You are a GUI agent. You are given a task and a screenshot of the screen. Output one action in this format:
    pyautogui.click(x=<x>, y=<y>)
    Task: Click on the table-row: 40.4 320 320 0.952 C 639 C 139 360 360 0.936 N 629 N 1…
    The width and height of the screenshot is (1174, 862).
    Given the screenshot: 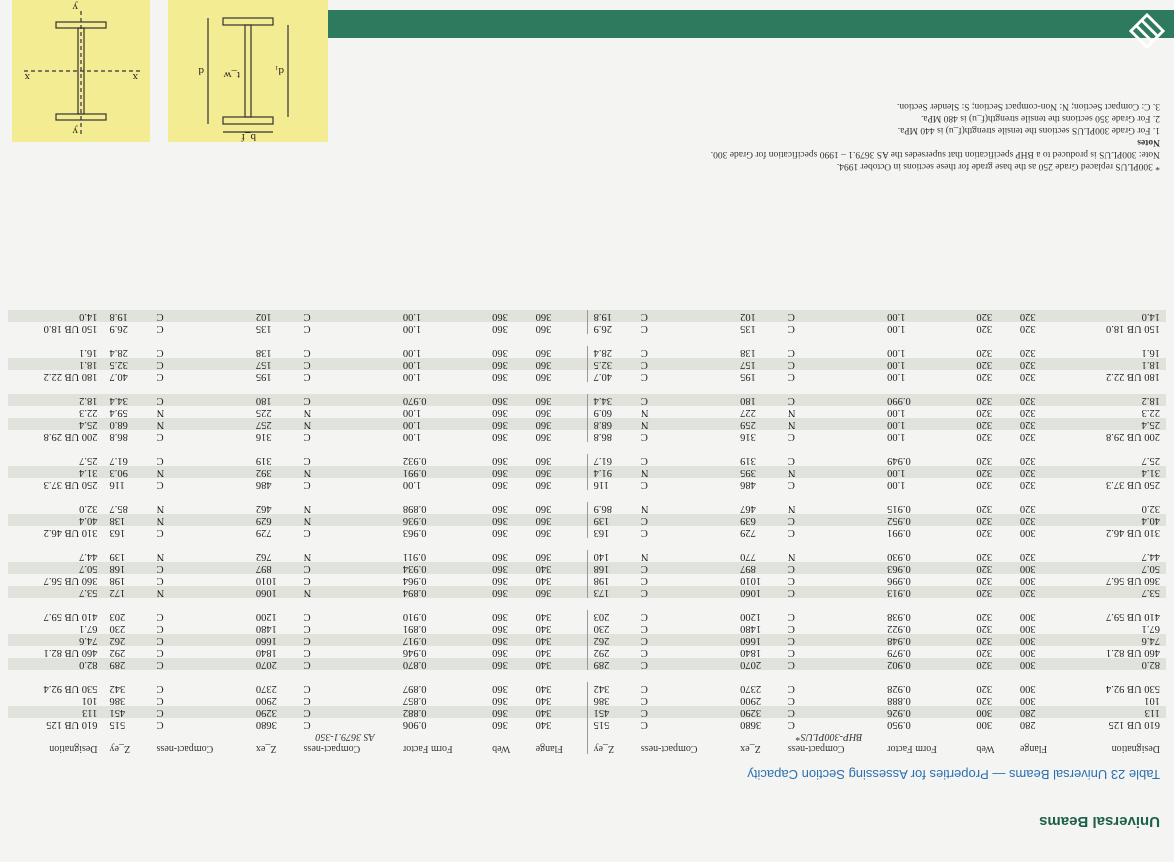 What is the action you would take?
    pyautogui.click(x=587, y=520)
    